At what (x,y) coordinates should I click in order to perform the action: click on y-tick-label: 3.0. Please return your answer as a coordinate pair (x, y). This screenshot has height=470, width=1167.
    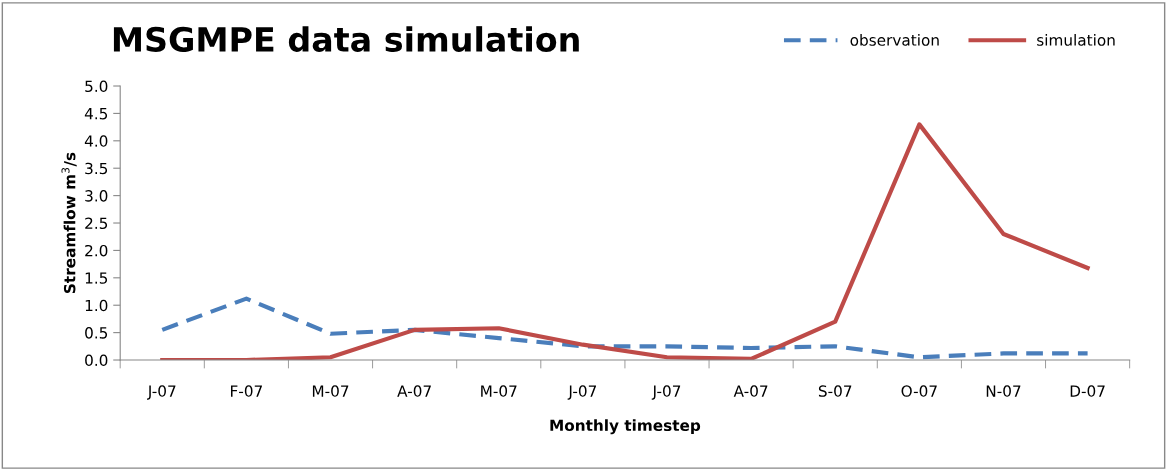
    Looking at the image, I should click on (96, 196).